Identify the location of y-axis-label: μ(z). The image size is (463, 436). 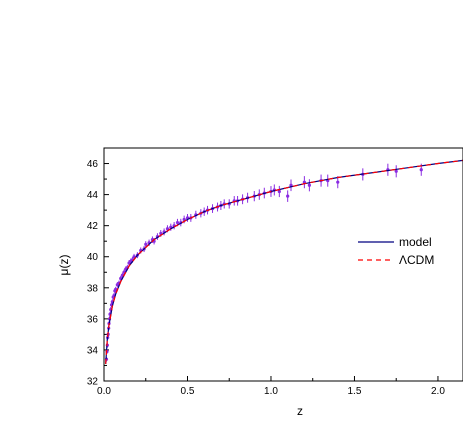
(64, 265).